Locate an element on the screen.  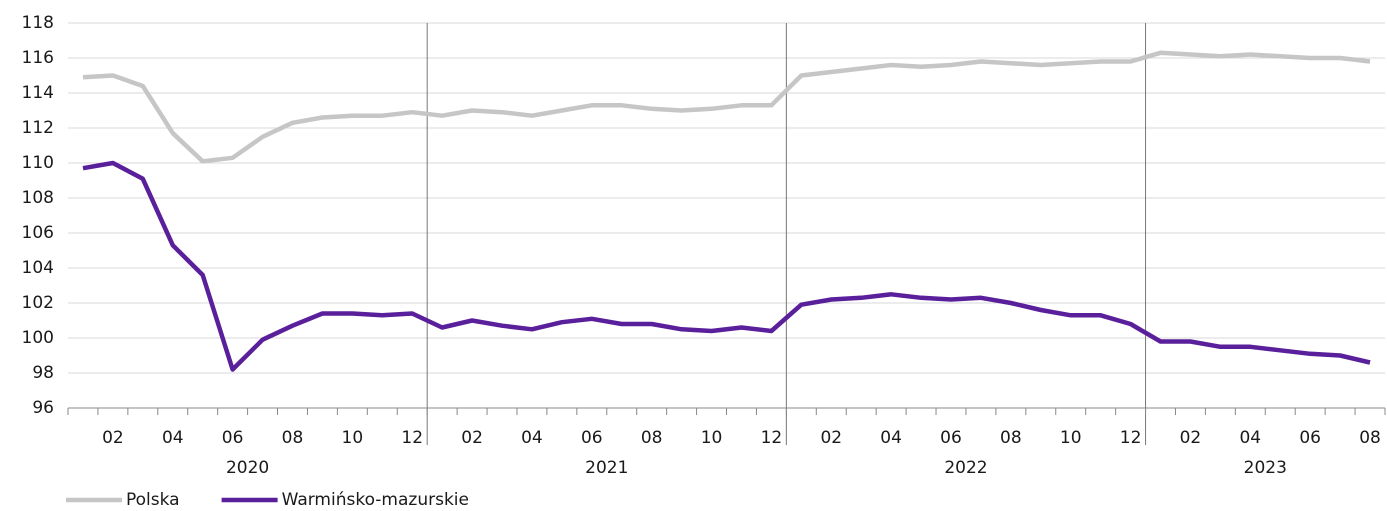
y-tick-label: 114 is located at coordinates (38, 93).